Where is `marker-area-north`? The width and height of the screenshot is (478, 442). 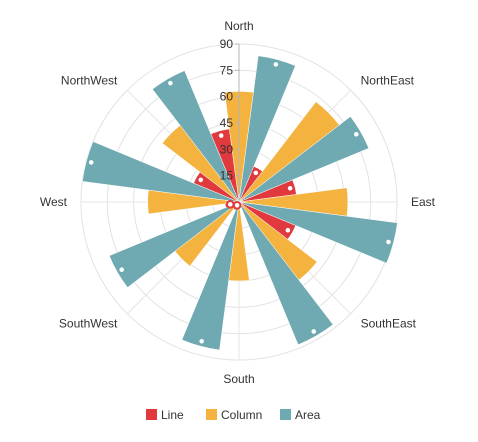 marker-area-north is located at coordinates (276, 64).